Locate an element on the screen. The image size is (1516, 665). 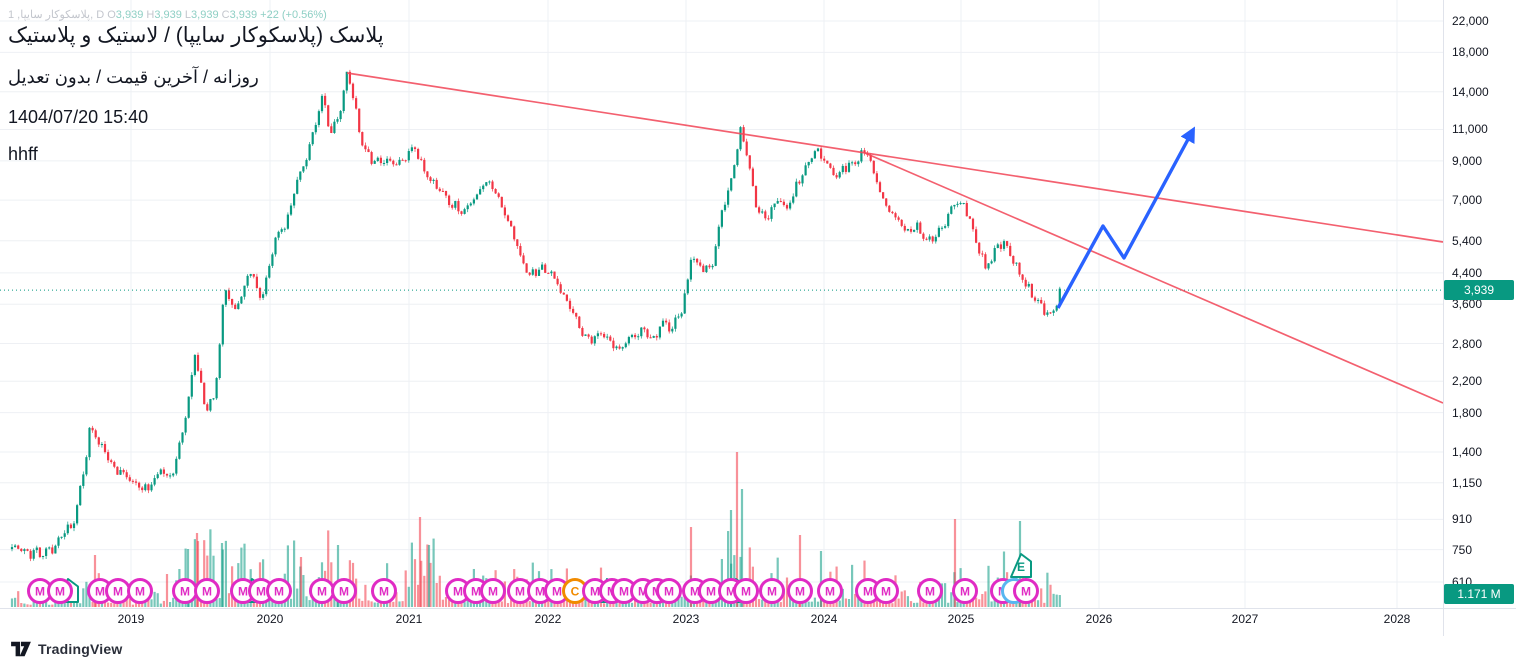
ohlc-letter: C is located at coordinates (224, 15).